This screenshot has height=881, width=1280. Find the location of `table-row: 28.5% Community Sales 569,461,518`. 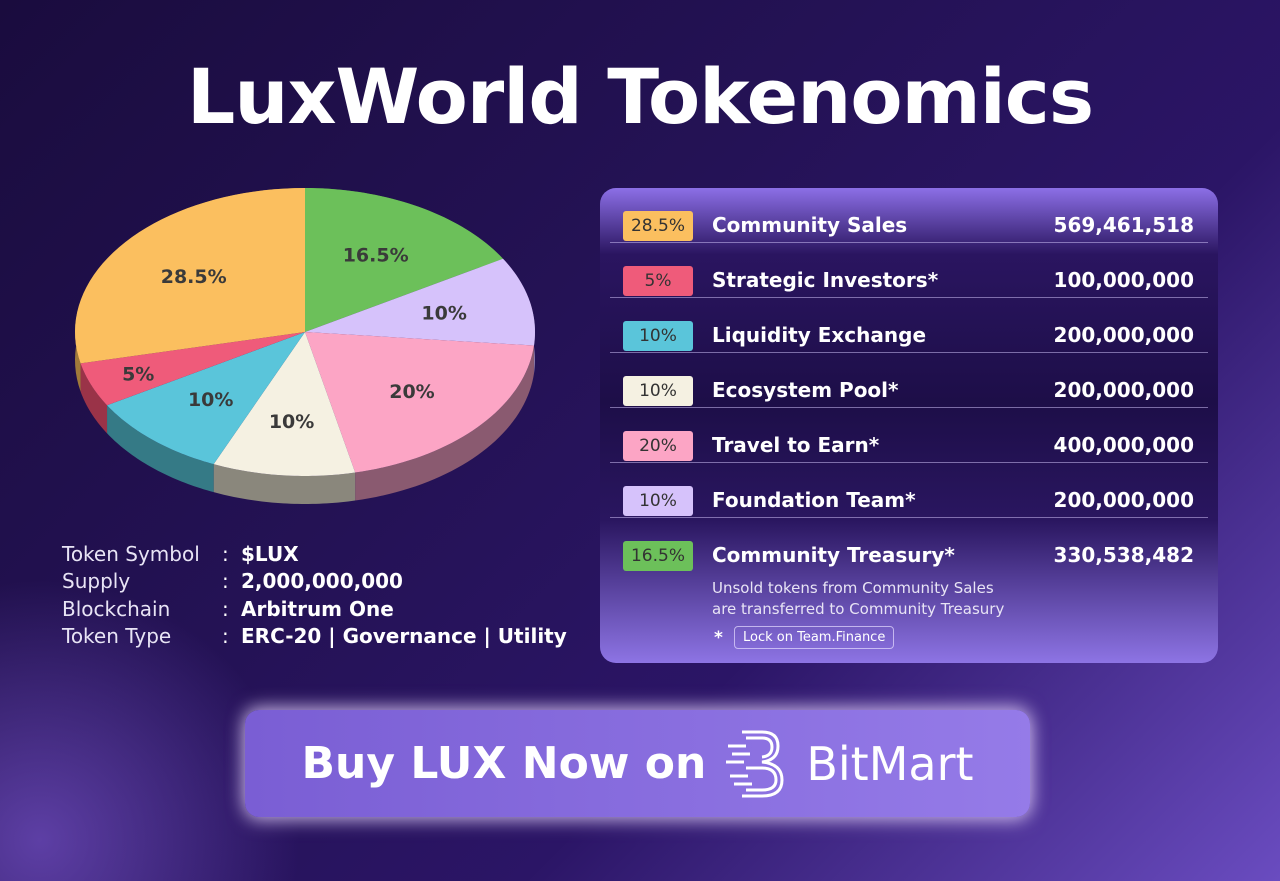

table-row: 28.5% Community Sales 569,461,518 is located at coordinates (909, 215).